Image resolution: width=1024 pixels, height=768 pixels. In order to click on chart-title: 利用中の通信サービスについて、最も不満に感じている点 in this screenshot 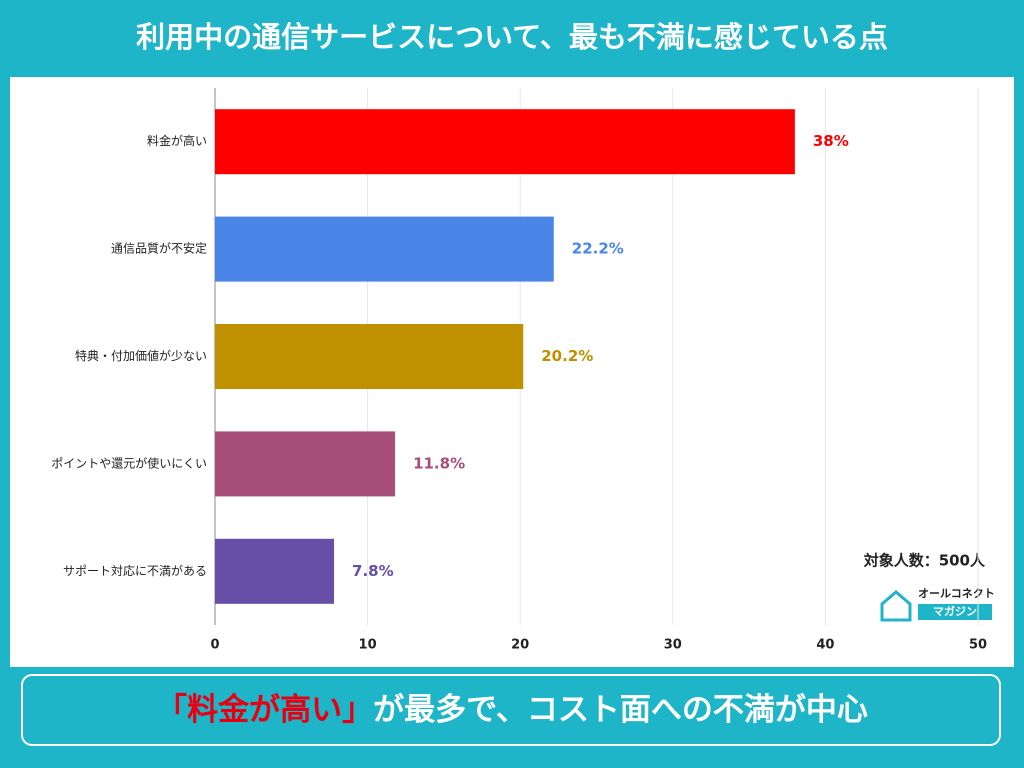, I will do `click(512, 37)`.